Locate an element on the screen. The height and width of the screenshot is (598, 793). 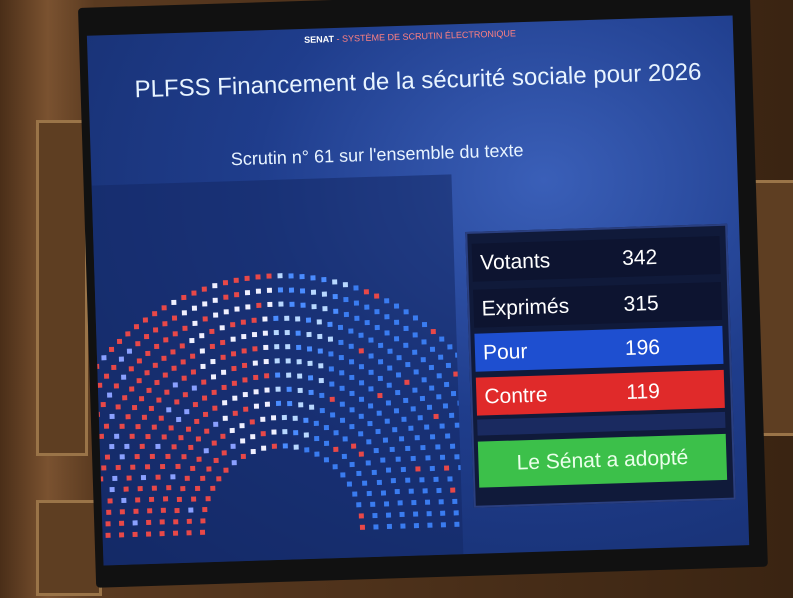
result-value: 196 is located at coordinates (642, 347).